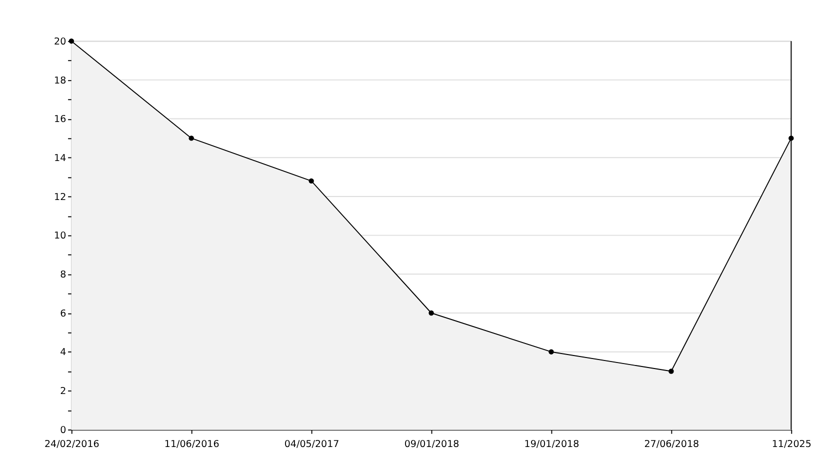 The height and width of the screenshot is (468, 834). Describe the element at coordinates (312, 444) in the screenshot. I see `x-tick-label: 04/05/2017` at that location.